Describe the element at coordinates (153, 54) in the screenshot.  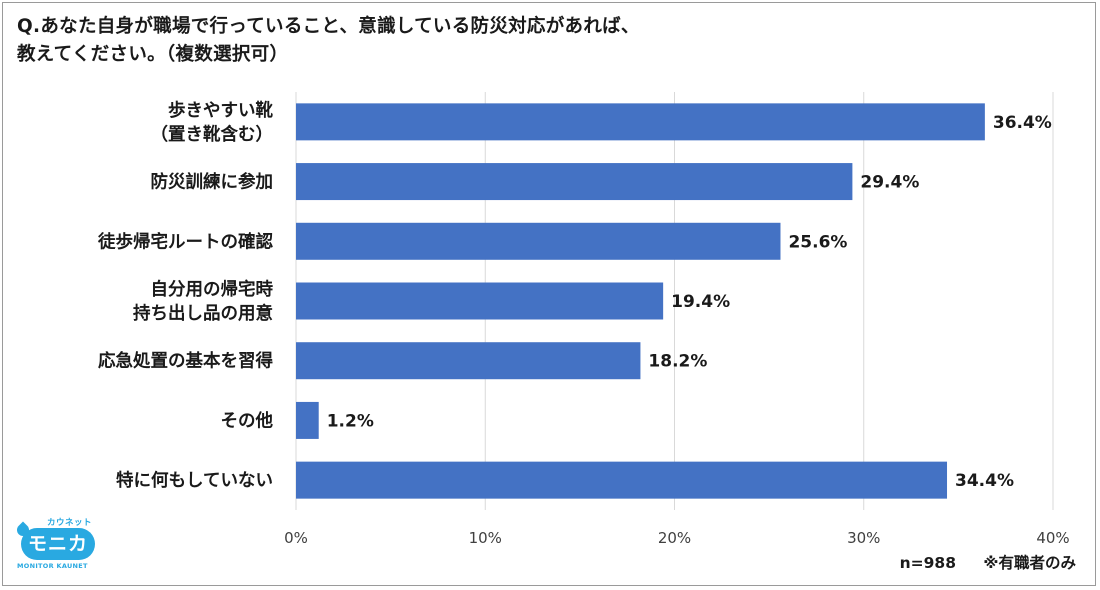
I see `title-line-2: 教えてください。（複数選択可）` at that location.